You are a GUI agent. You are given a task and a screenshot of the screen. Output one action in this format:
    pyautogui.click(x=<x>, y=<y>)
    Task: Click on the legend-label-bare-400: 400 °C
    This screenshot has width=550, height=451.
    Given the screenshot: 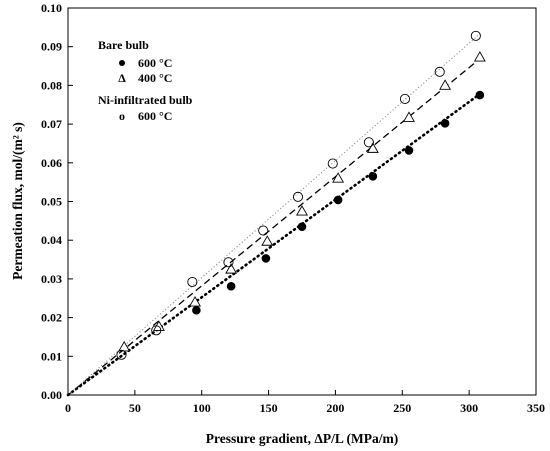 What is the action you would take?
    pyautogui.click(x=155, y=78)
    